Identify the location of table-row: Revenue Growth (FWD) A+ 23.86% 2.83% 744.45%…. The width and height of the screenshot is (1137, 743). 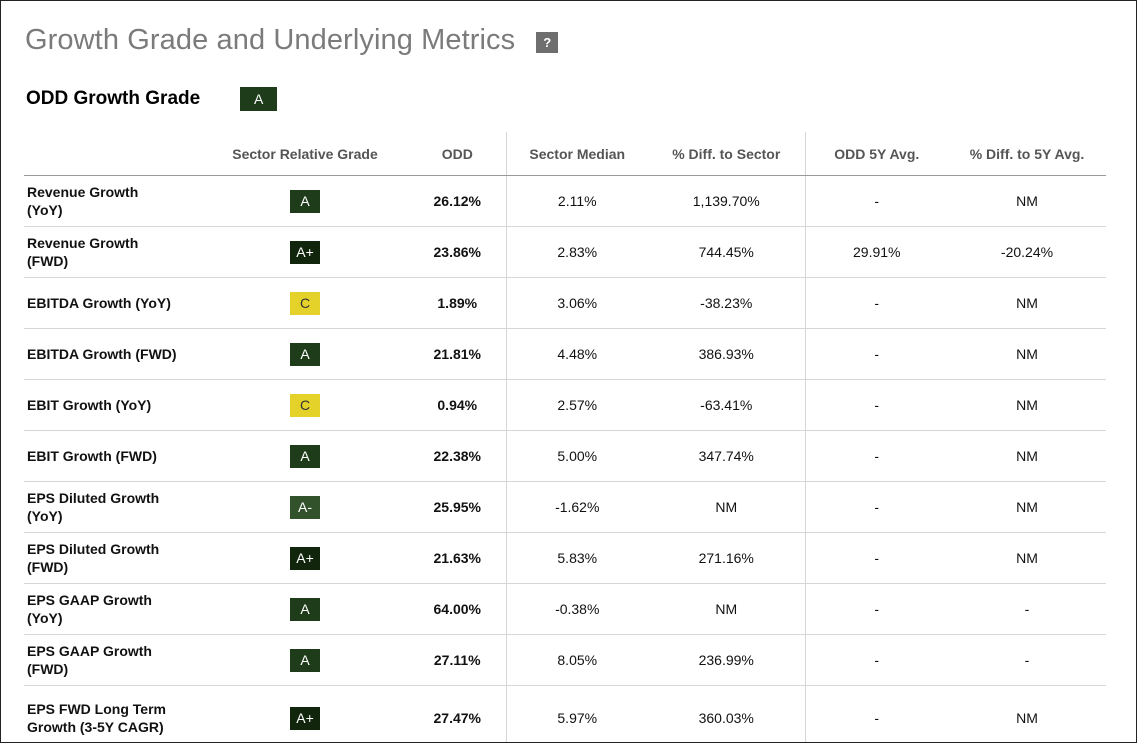
(565, 252).